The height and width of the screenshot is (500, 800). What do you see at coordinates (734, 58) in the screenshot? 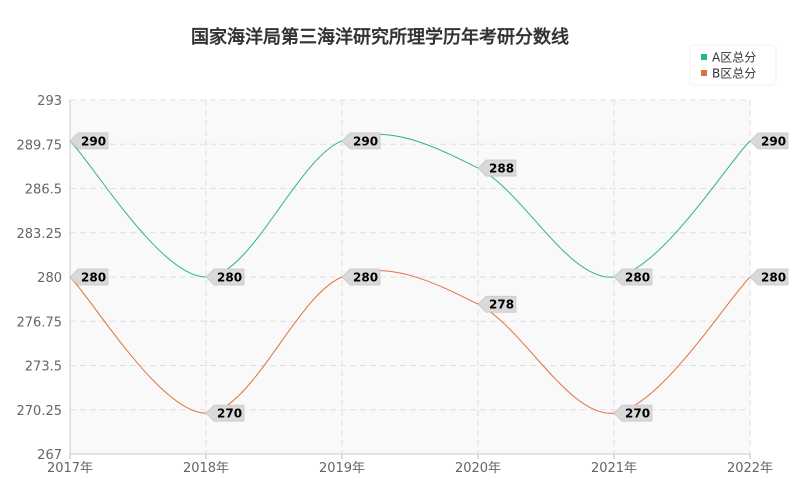
I see `legend-label: A区总分` at bounding box center [734, 58].